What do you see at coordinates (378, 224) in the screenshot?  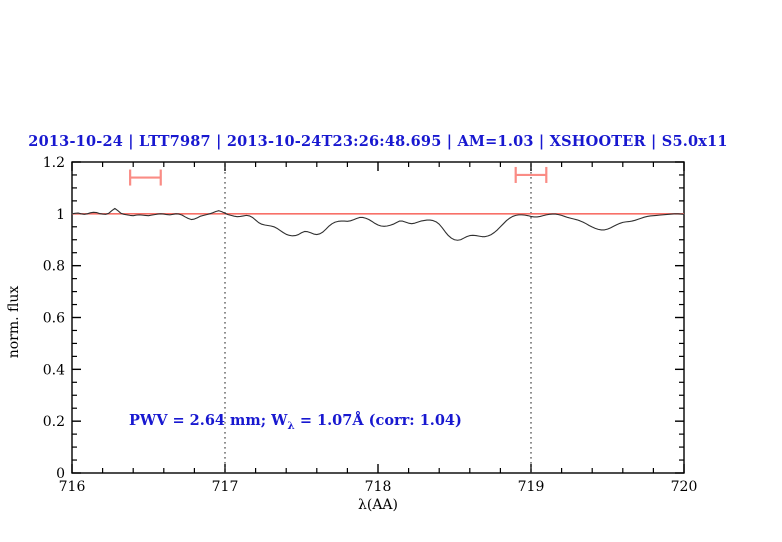 I see `spectrum-trace` at bounding box center [378, 224].